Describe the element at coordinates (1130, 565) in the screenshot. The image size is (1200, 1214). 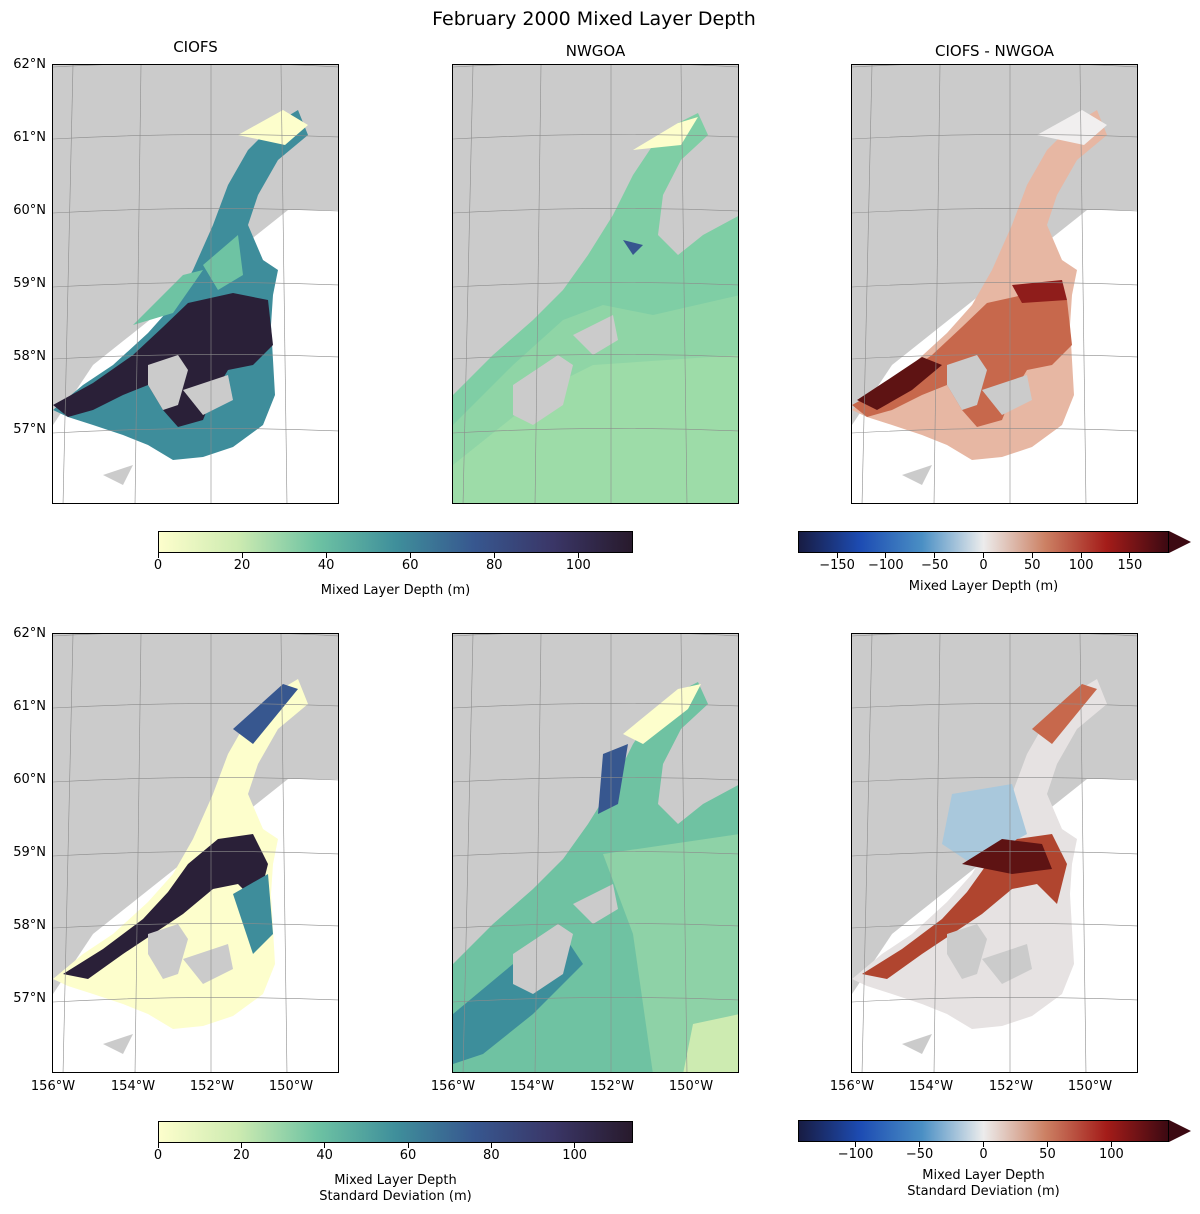
I see `colorbar-tick-label: 150` at that location.